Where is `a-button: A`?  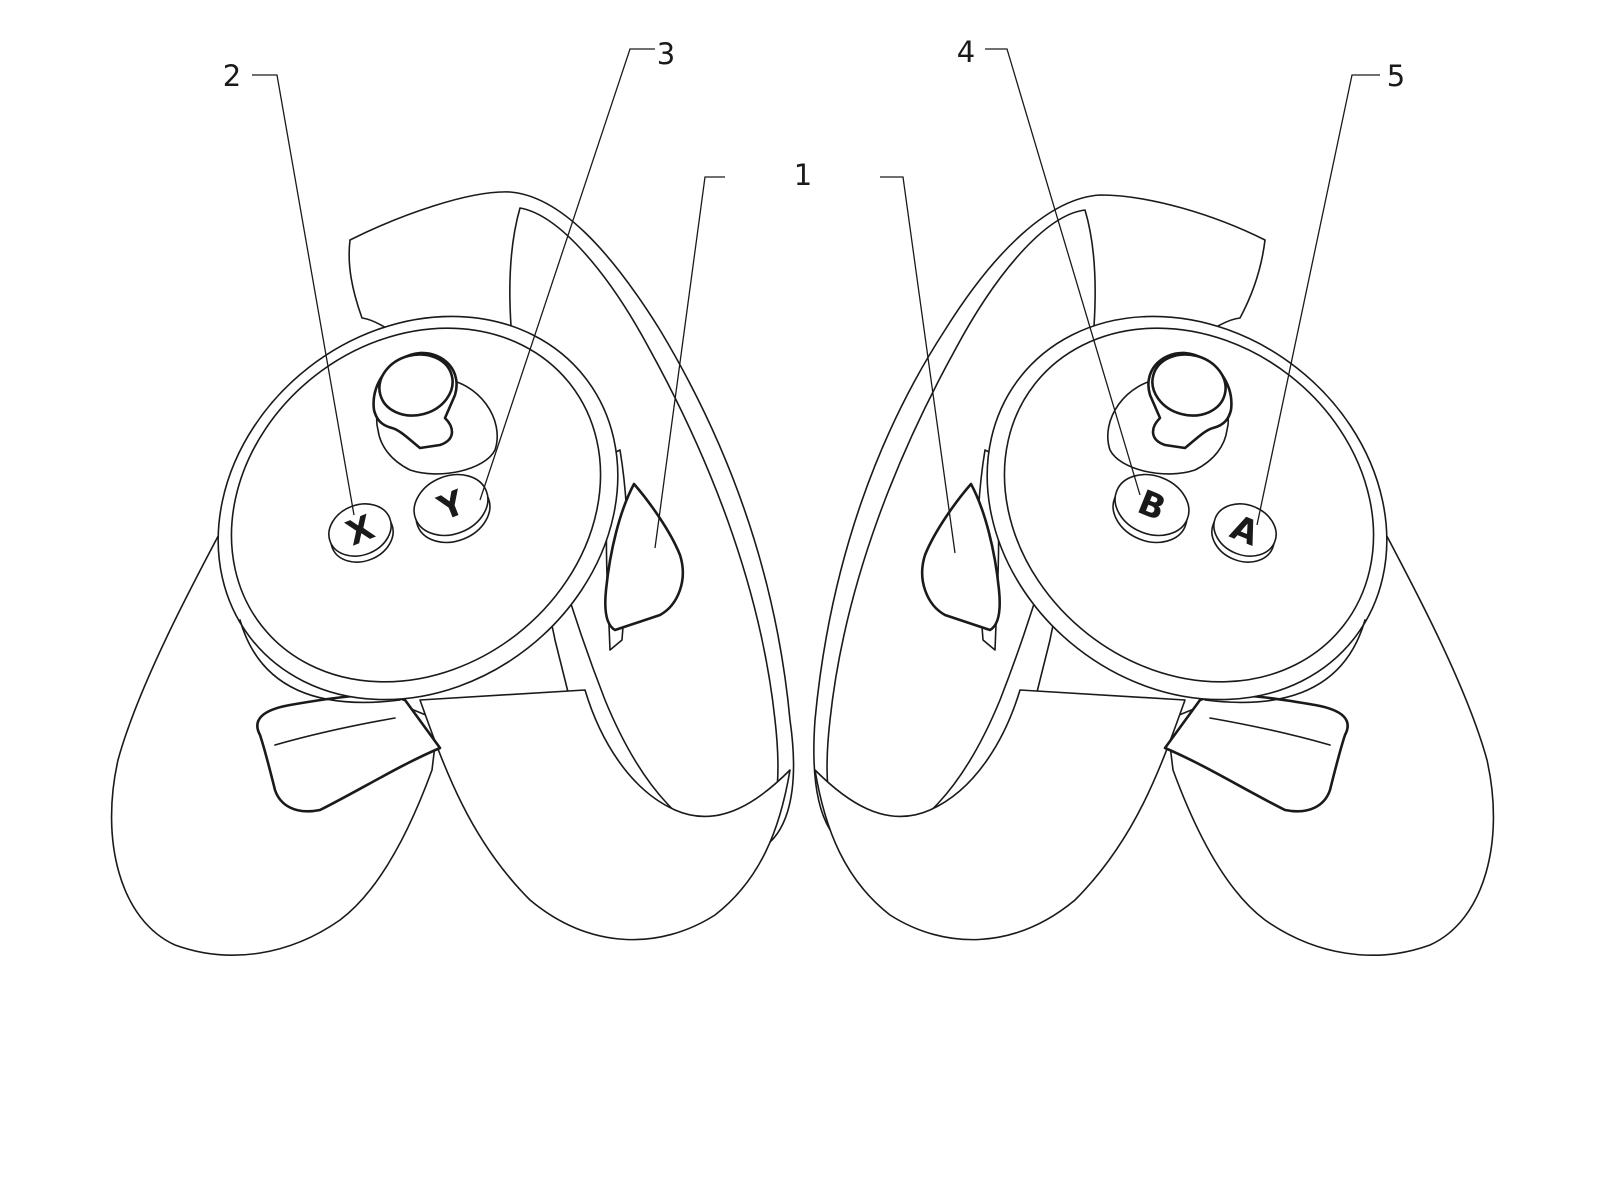 a-button: A is located at coordinates (1244, 533).